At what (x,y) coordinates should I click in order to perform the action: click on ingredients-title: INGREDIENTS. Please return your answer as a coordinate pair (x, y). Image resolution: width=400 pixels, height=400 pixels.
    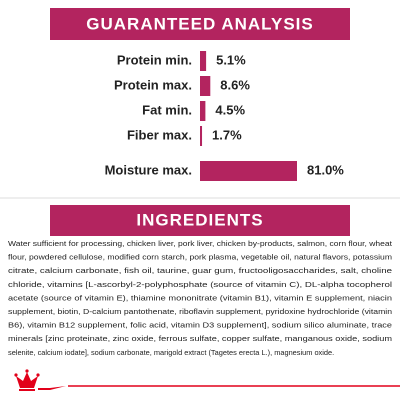
    Looking at the image, I should click on (199, 219).